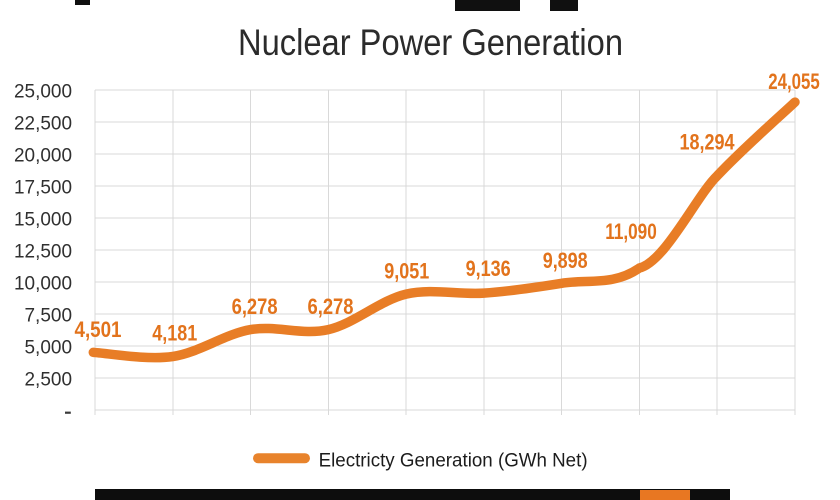 This screenshot has height=500, width=840. I want to click on svg-text: 20,000, so click(43, 155).